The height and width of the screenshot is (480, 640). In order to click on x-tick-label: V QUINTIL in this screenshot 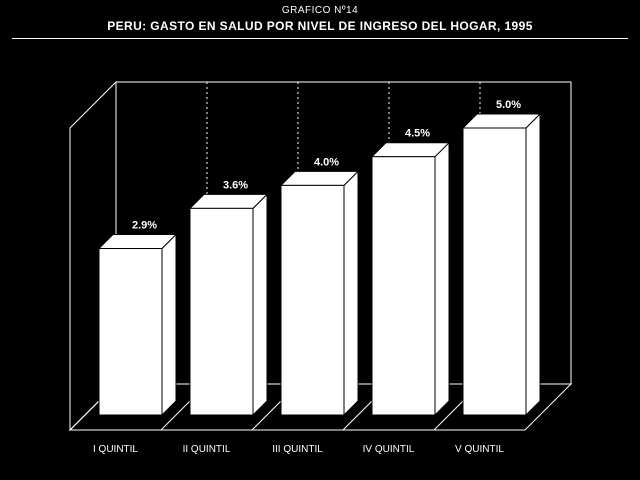, I will do `click(479, 449)`.